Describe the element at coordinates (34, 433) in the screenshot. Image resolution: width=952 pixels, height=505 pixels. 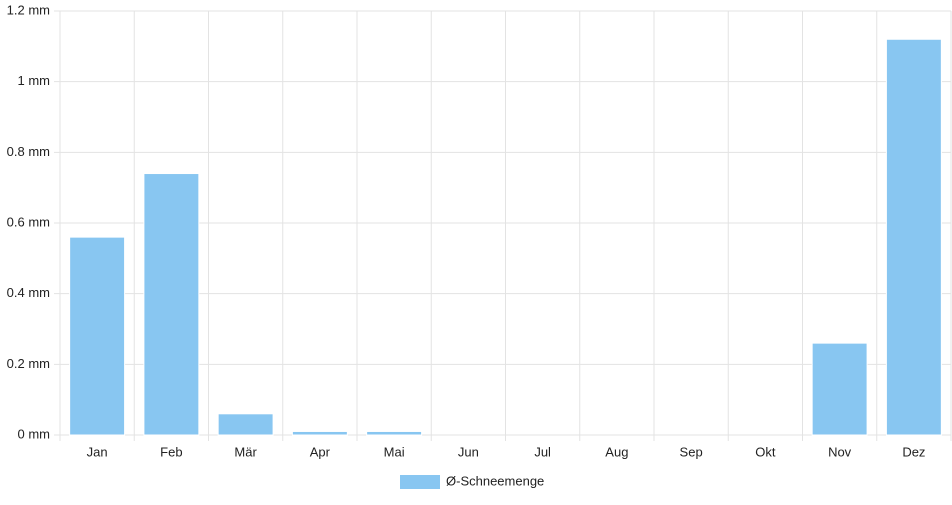
I see `y-tick-label: 0 mm` at that location.